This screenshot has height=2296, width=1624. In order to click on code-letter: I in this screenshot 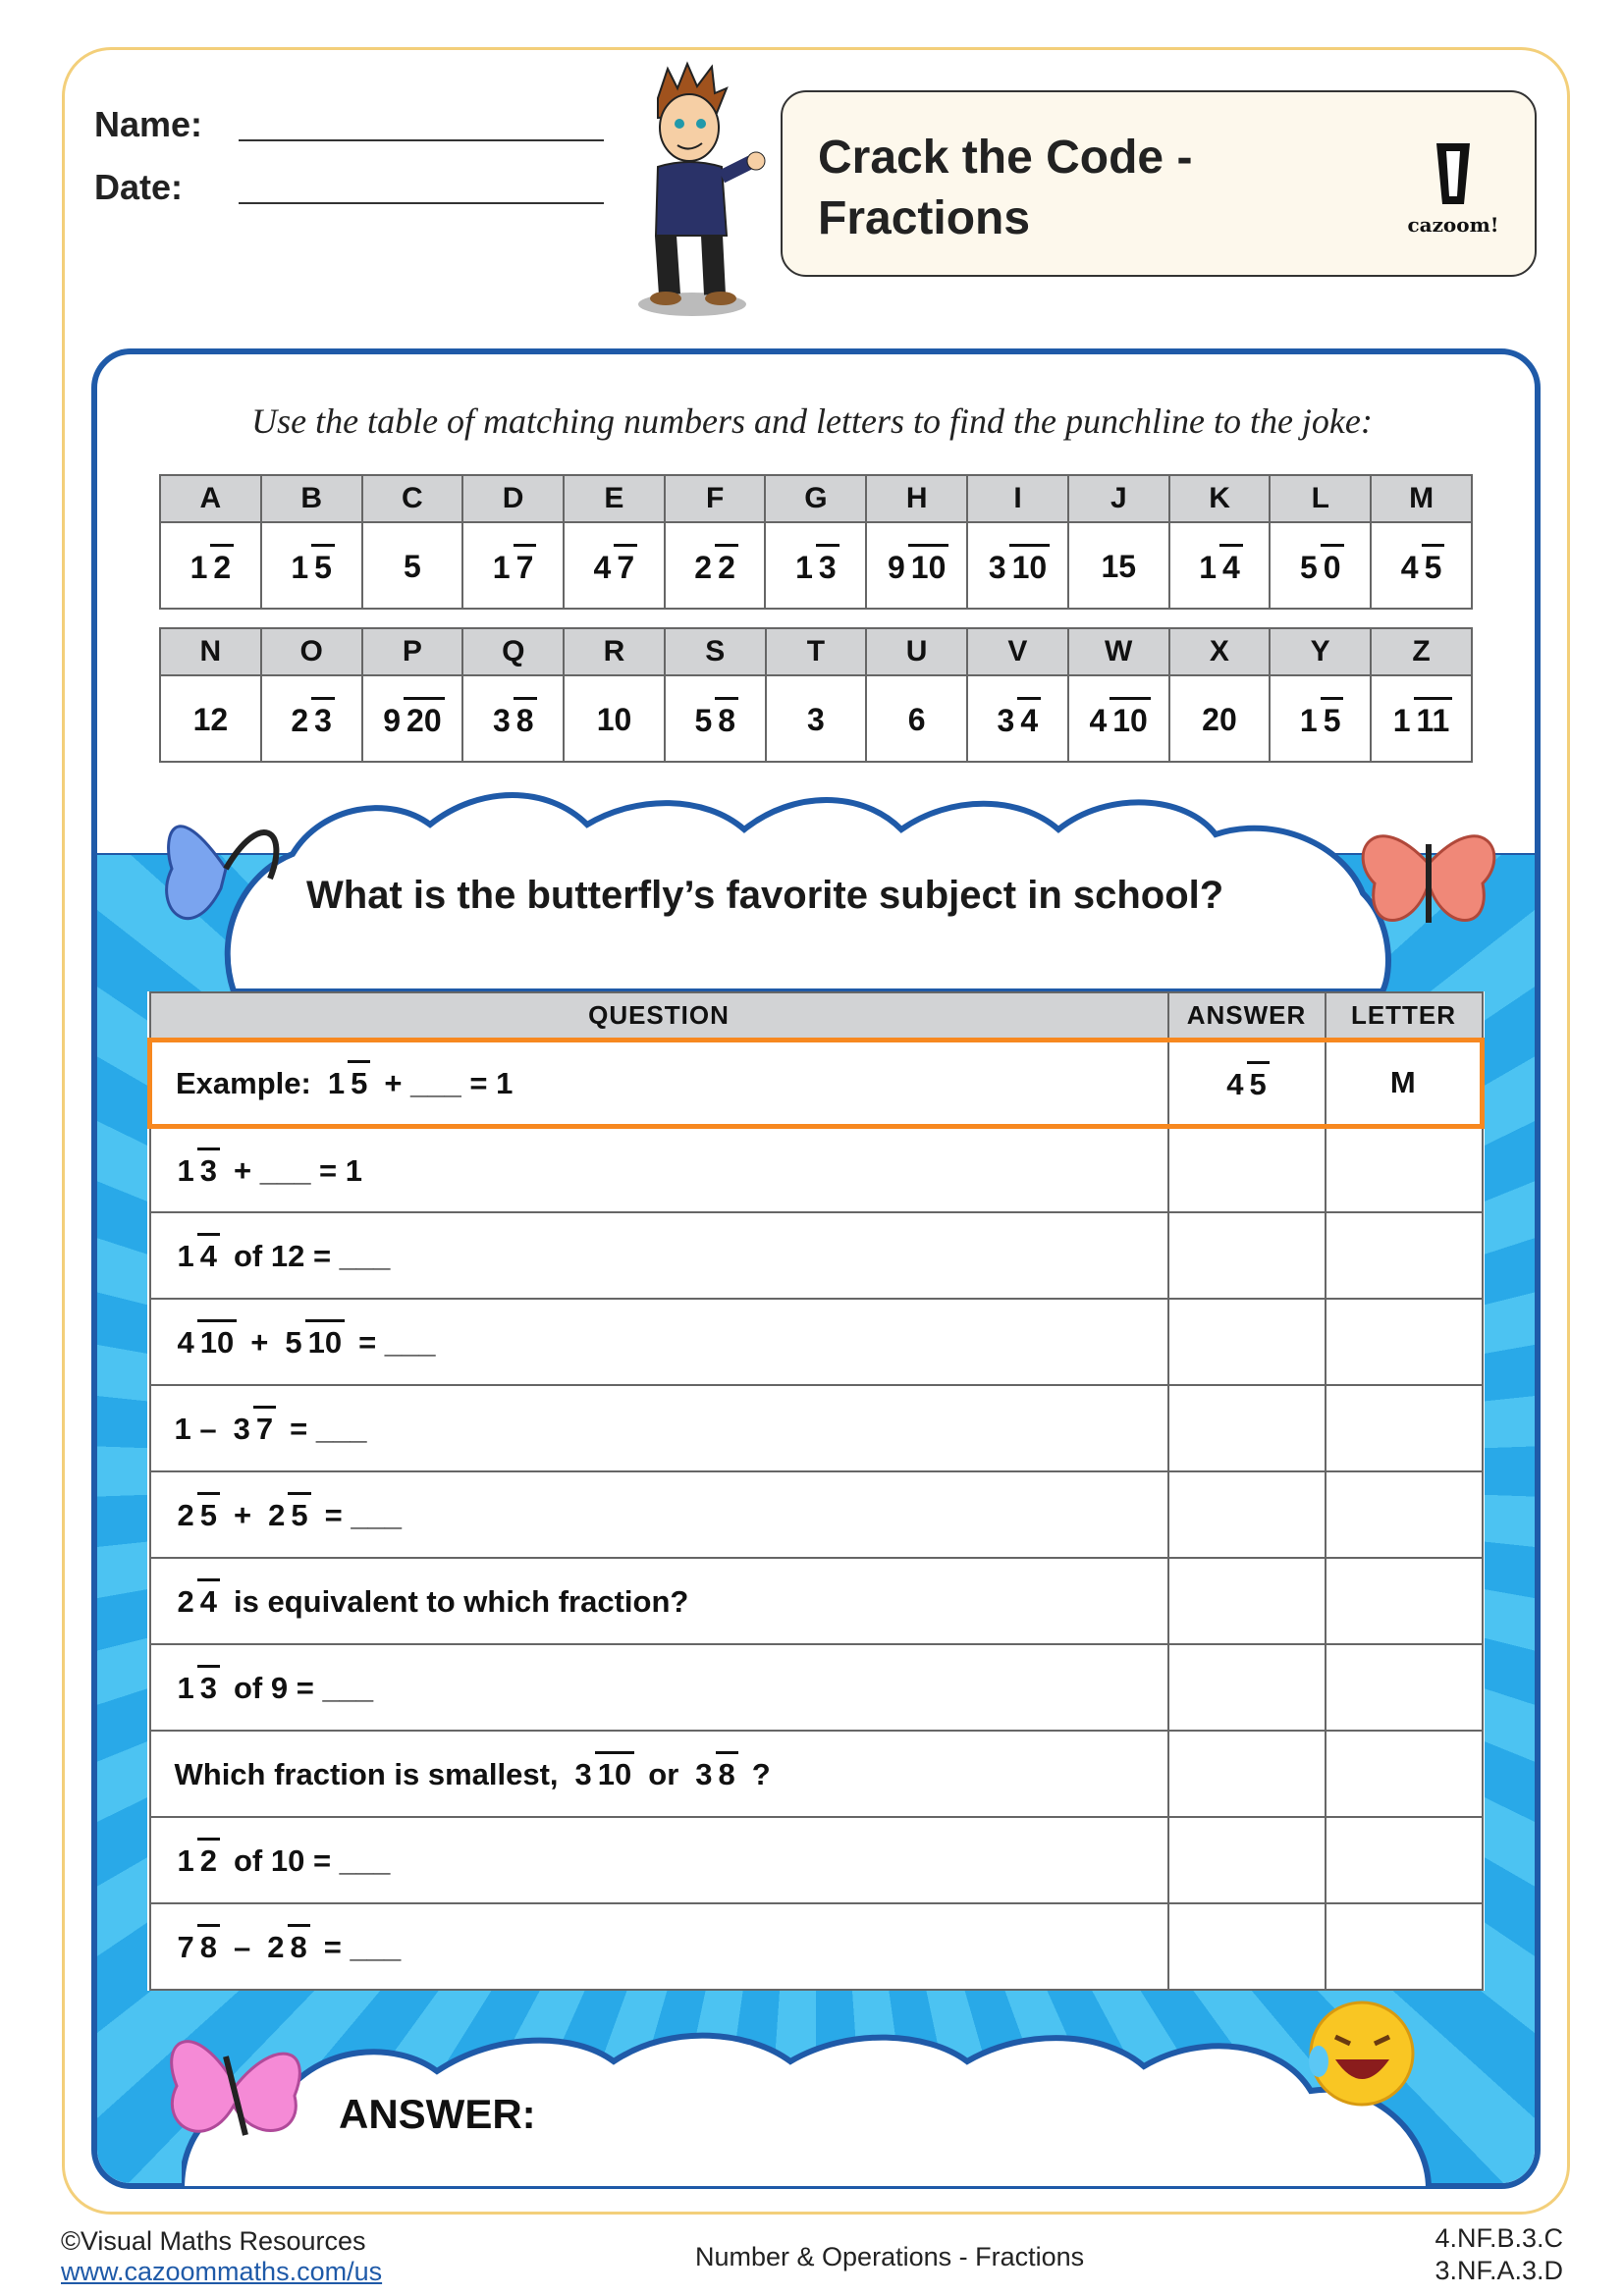, I will do `click(1017, 499)`.